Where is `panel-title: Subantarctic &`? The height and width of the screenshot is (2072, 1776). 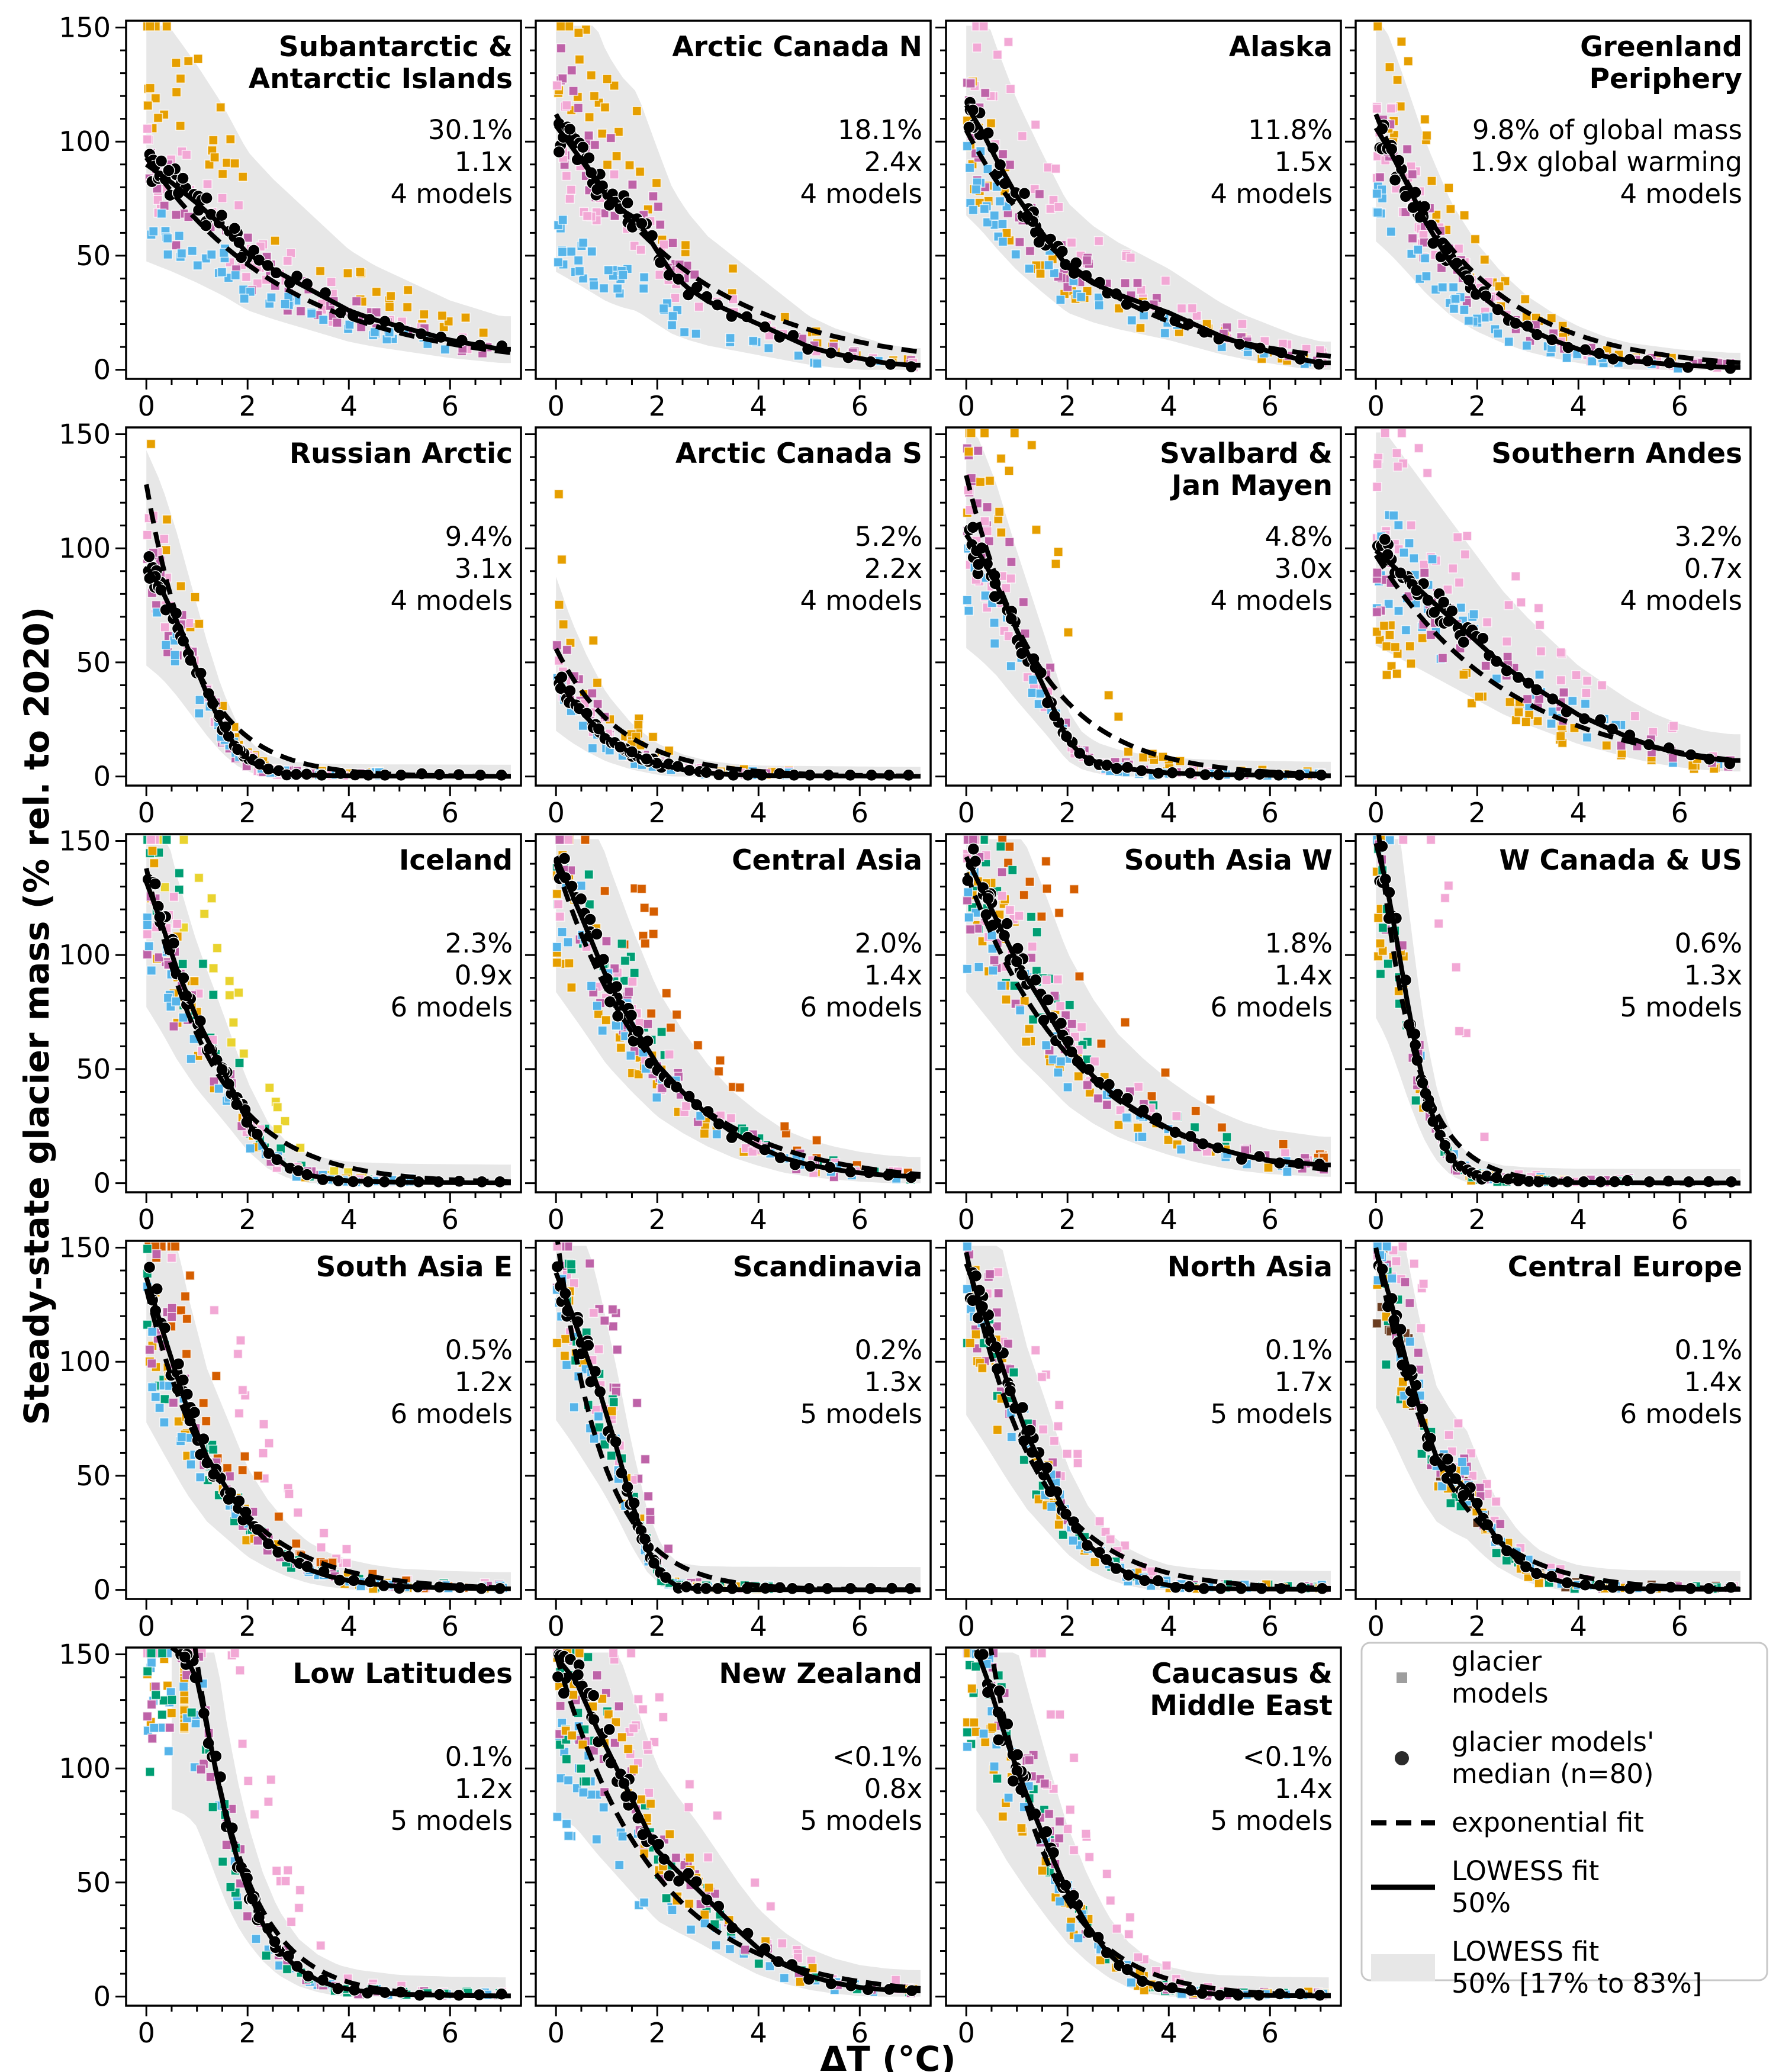 panel-title: Subantarctic & is located at coordinates (396, 47).